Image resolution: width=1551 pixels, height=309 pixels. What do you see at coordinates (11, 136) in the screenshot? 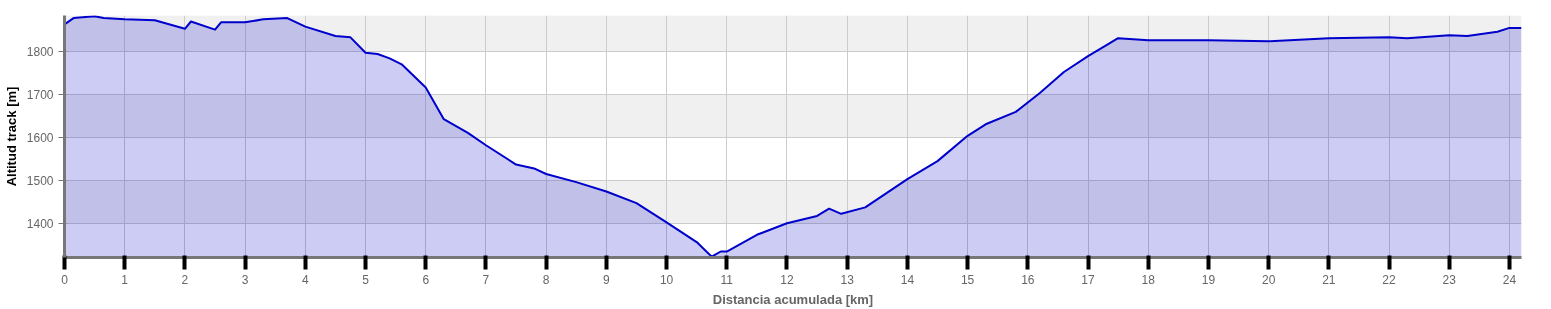
I see `y-axis-title: Altitud track [m]` at bounding box center [11, 136].